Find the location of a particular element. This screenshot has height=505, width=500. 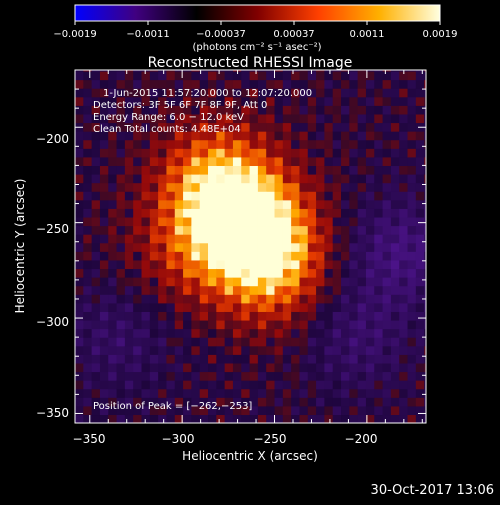

x-tick-label-0: −350 is located at coordinates (89, 439).